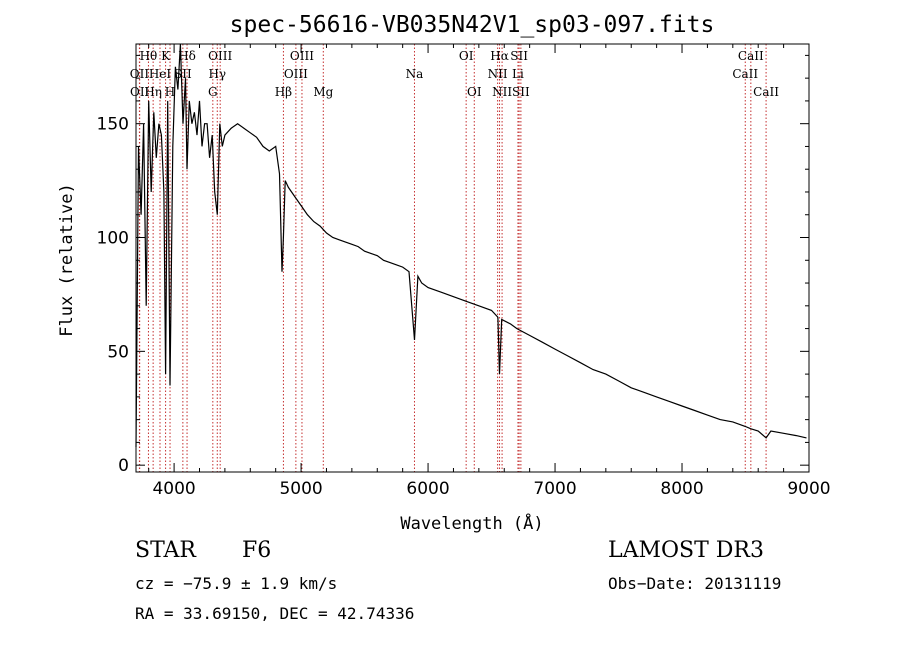 This screenshot has height=649, width=900. Describe the element at coordinates (153, 92) in the screenshot. I see `line-label-3: Hη` at that location.